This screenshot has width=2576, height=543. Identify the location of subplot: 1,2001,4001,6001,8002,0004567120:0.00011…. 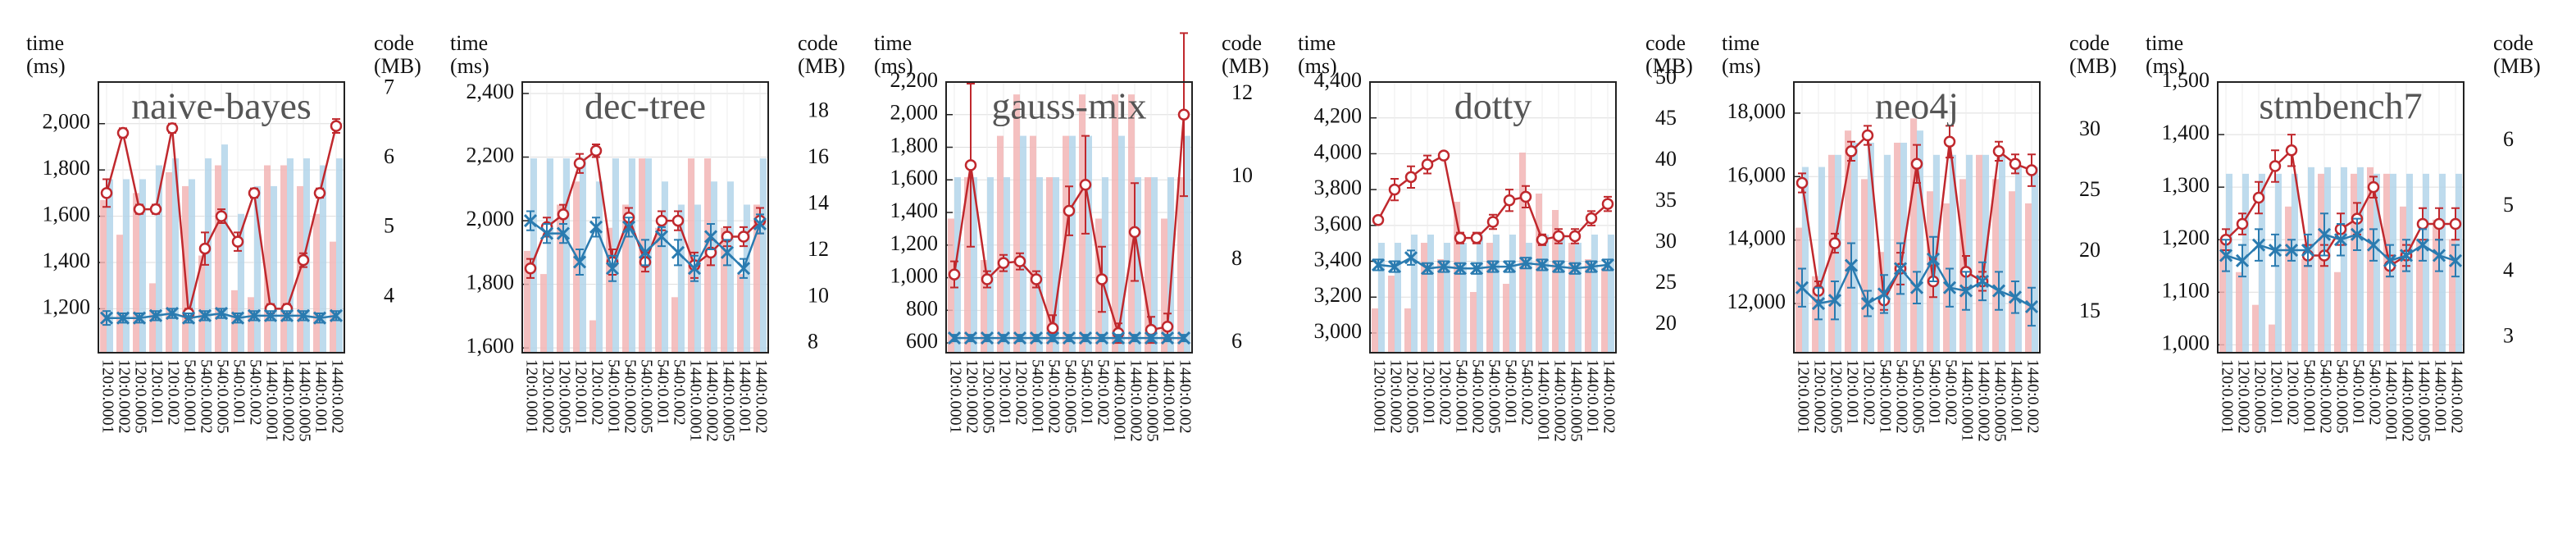
(223, 236).